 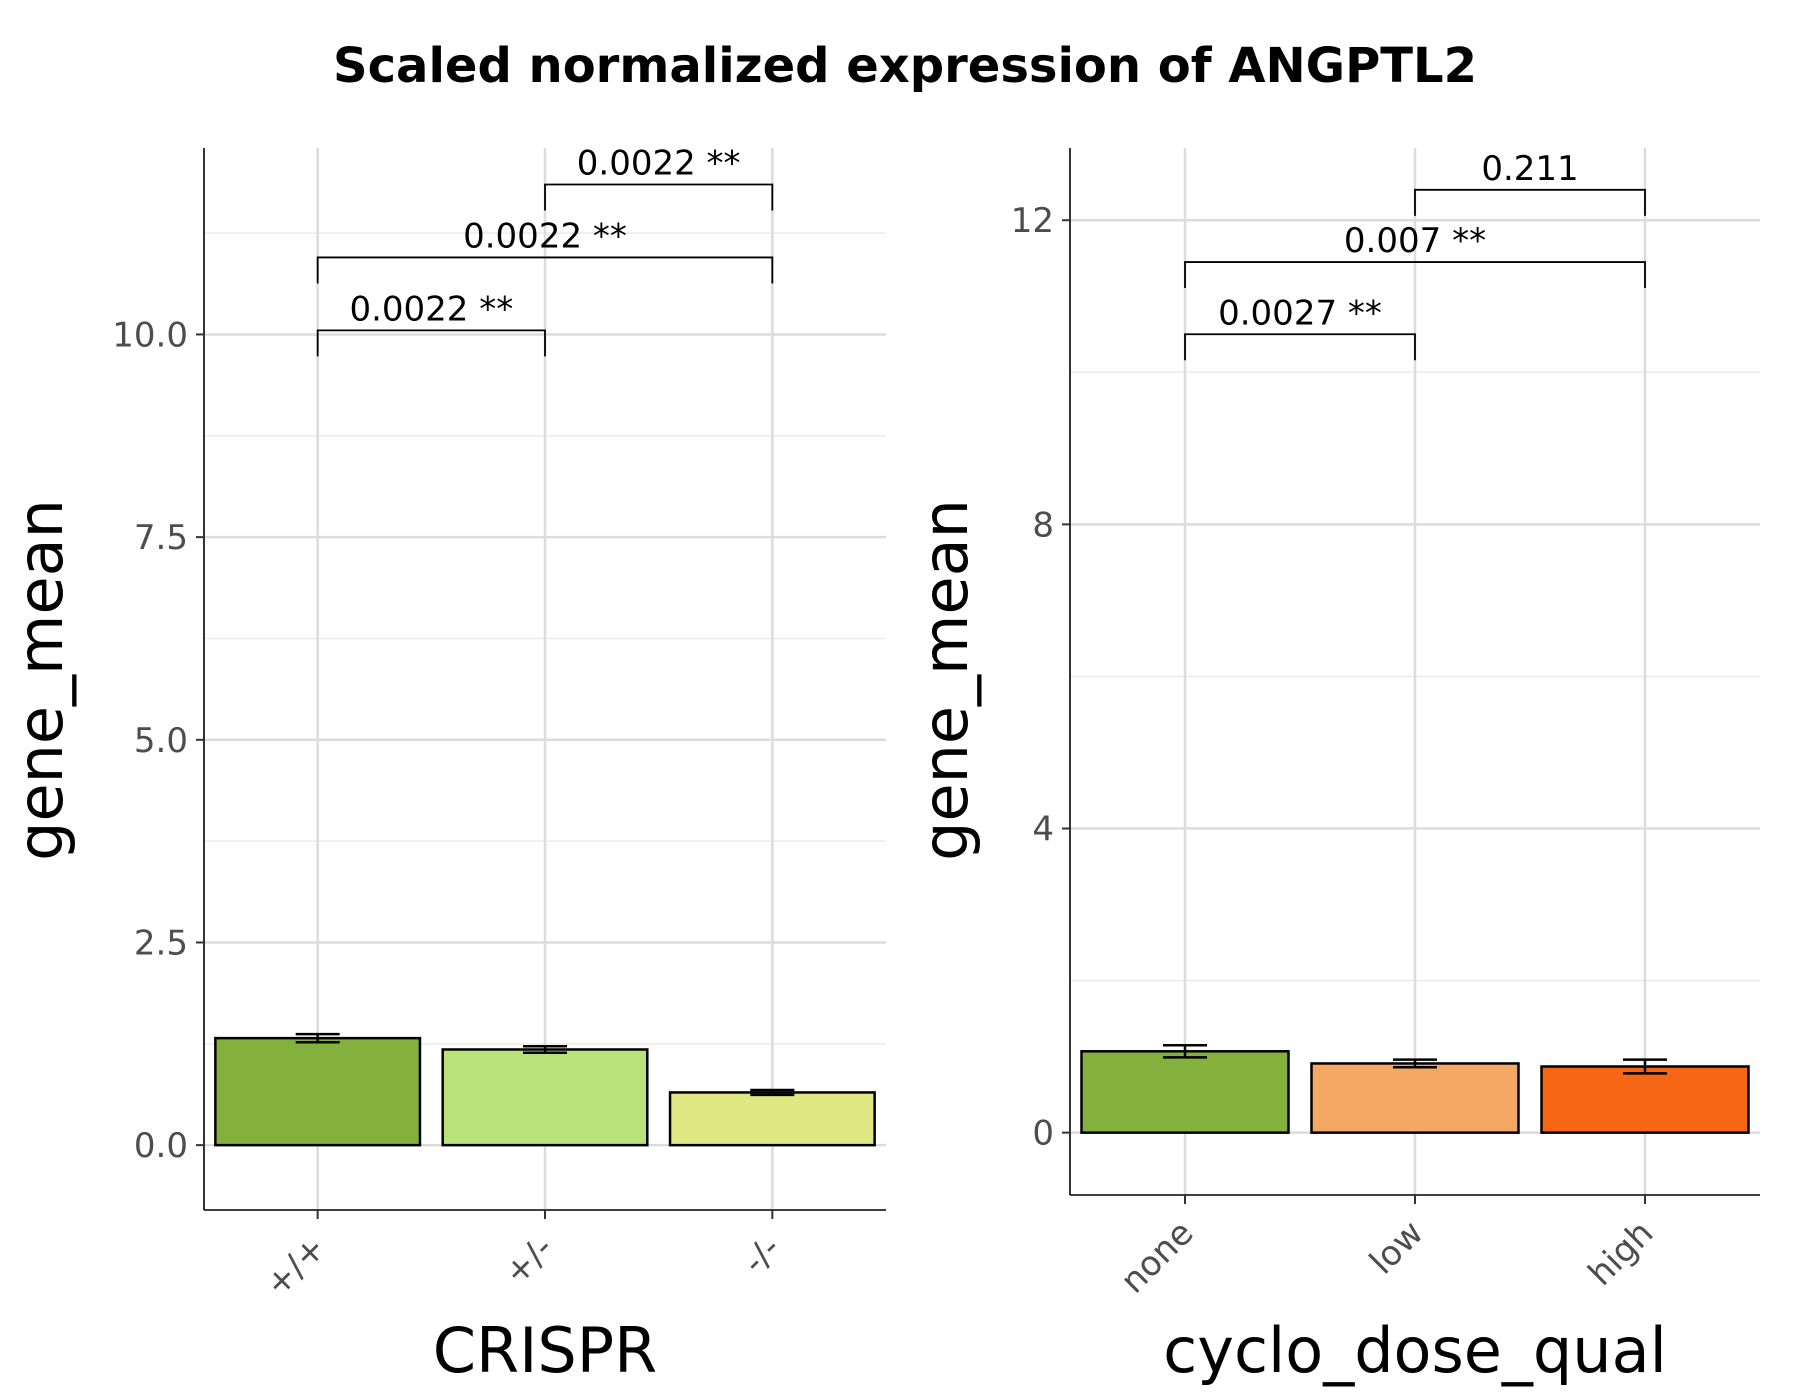 I want to click on x-tick-label: +/+, so click(x=295, y=1266).